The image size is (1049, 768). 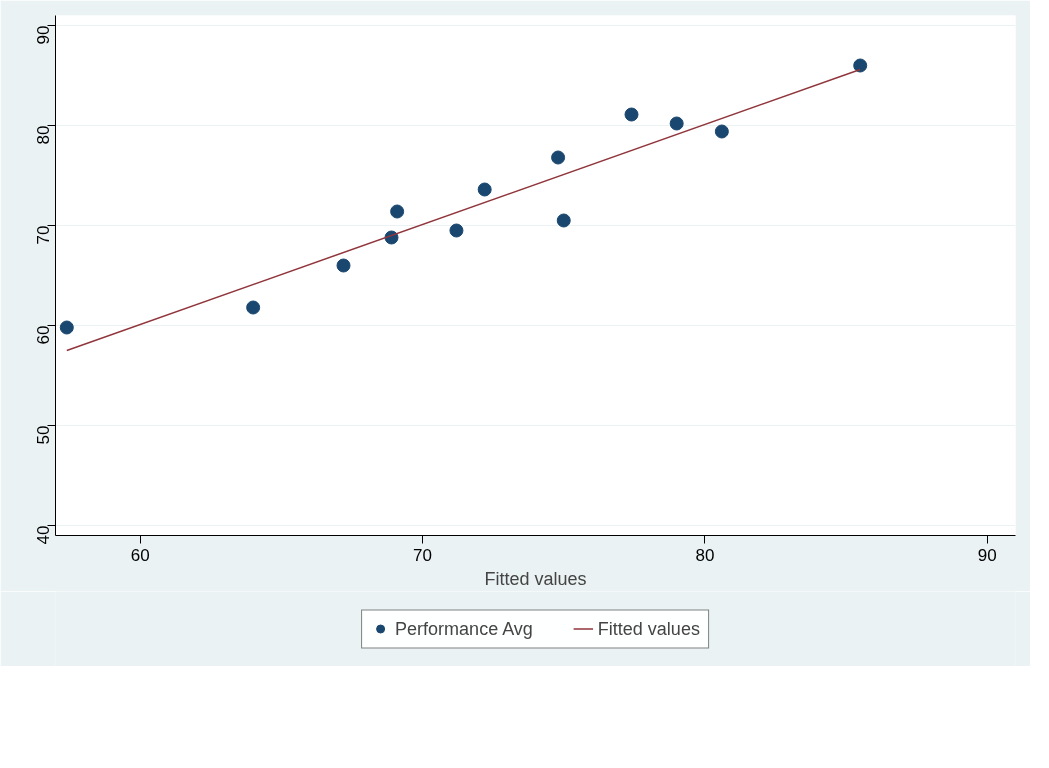 What do you see at coordinates (43, 335) in the screenshot?
I see `y-tick-label: 60` at bounding box center [43, 335].